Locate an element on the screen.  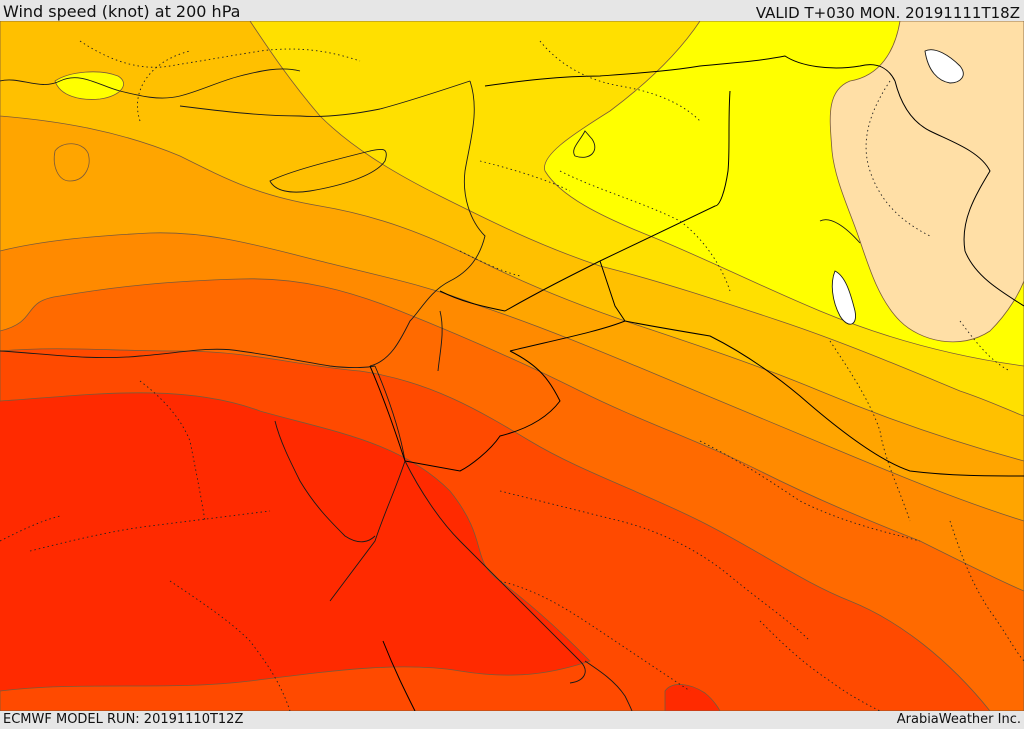
model-run-label: ECMWF MODEL RUN: 20191110T12Z is located at coordinates (123, 719).